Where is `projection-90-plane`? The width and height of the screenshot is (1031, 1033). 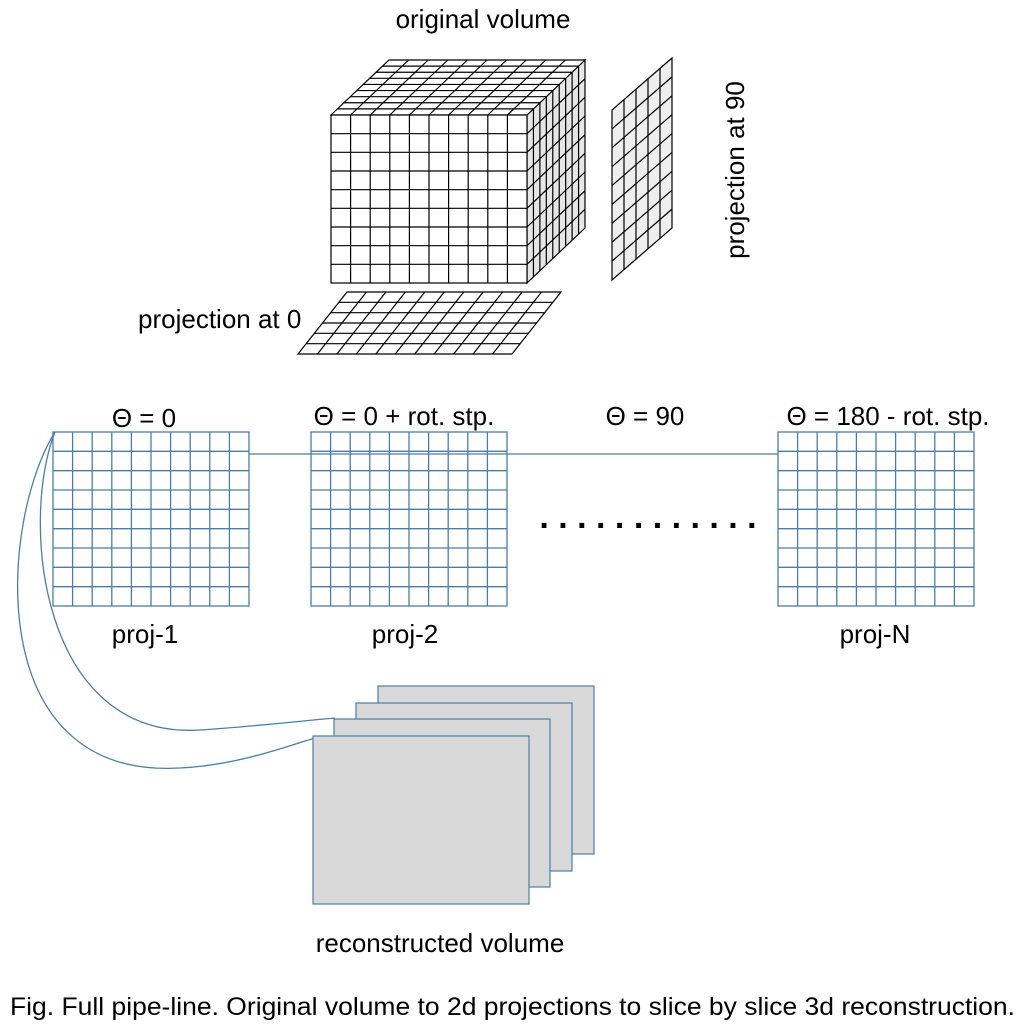 projection-90-plane is located at coordinates (642, 169).